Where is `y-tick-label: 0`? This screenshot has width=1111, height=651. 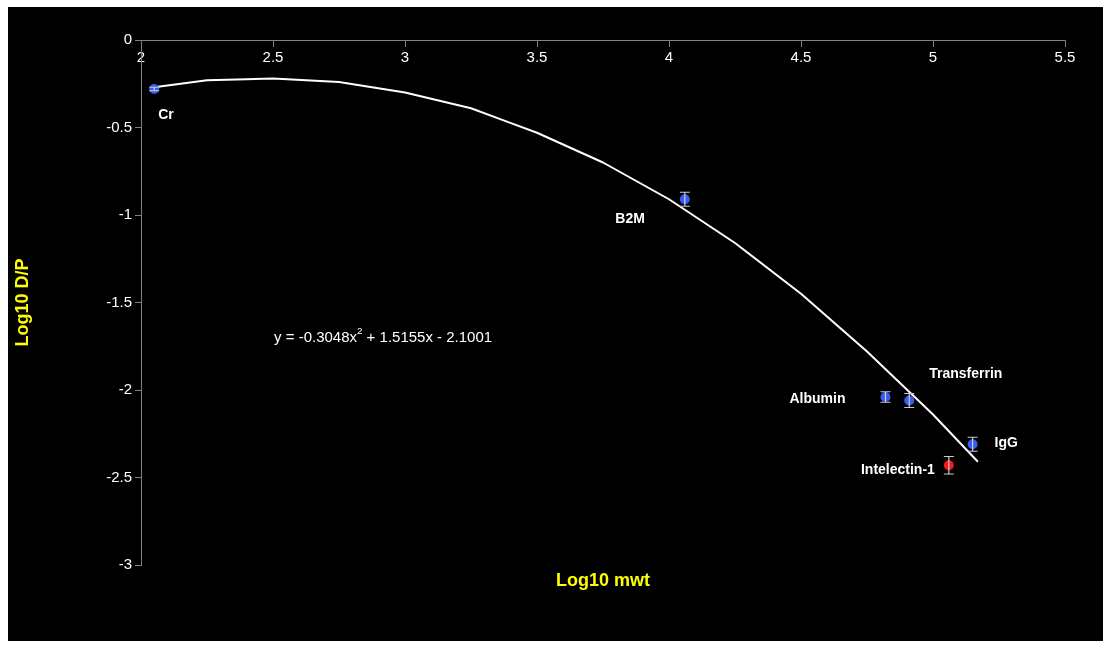 y-tick-label: 0 is located at coordinates (127, 39).